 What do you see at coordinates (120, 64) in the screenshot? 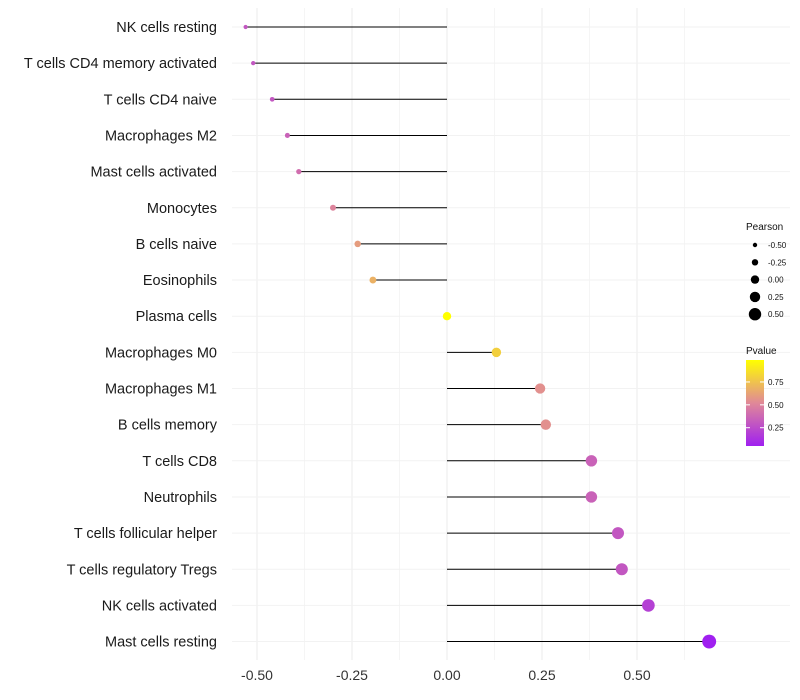
I see `category-label: T cells CD4 memory activated` at bounding box center [120, 64].